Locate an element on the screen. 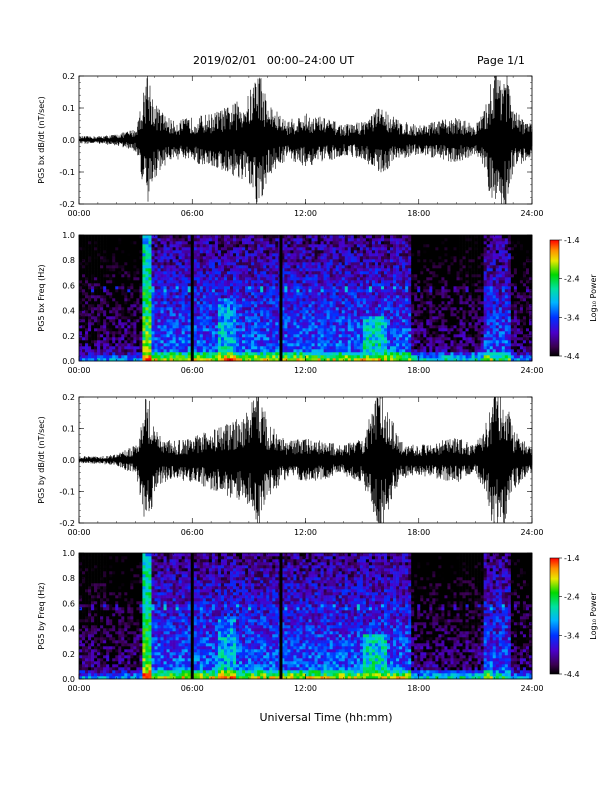  y-tick-label-1-1: -0.2 is located at coordinates (67, 204).